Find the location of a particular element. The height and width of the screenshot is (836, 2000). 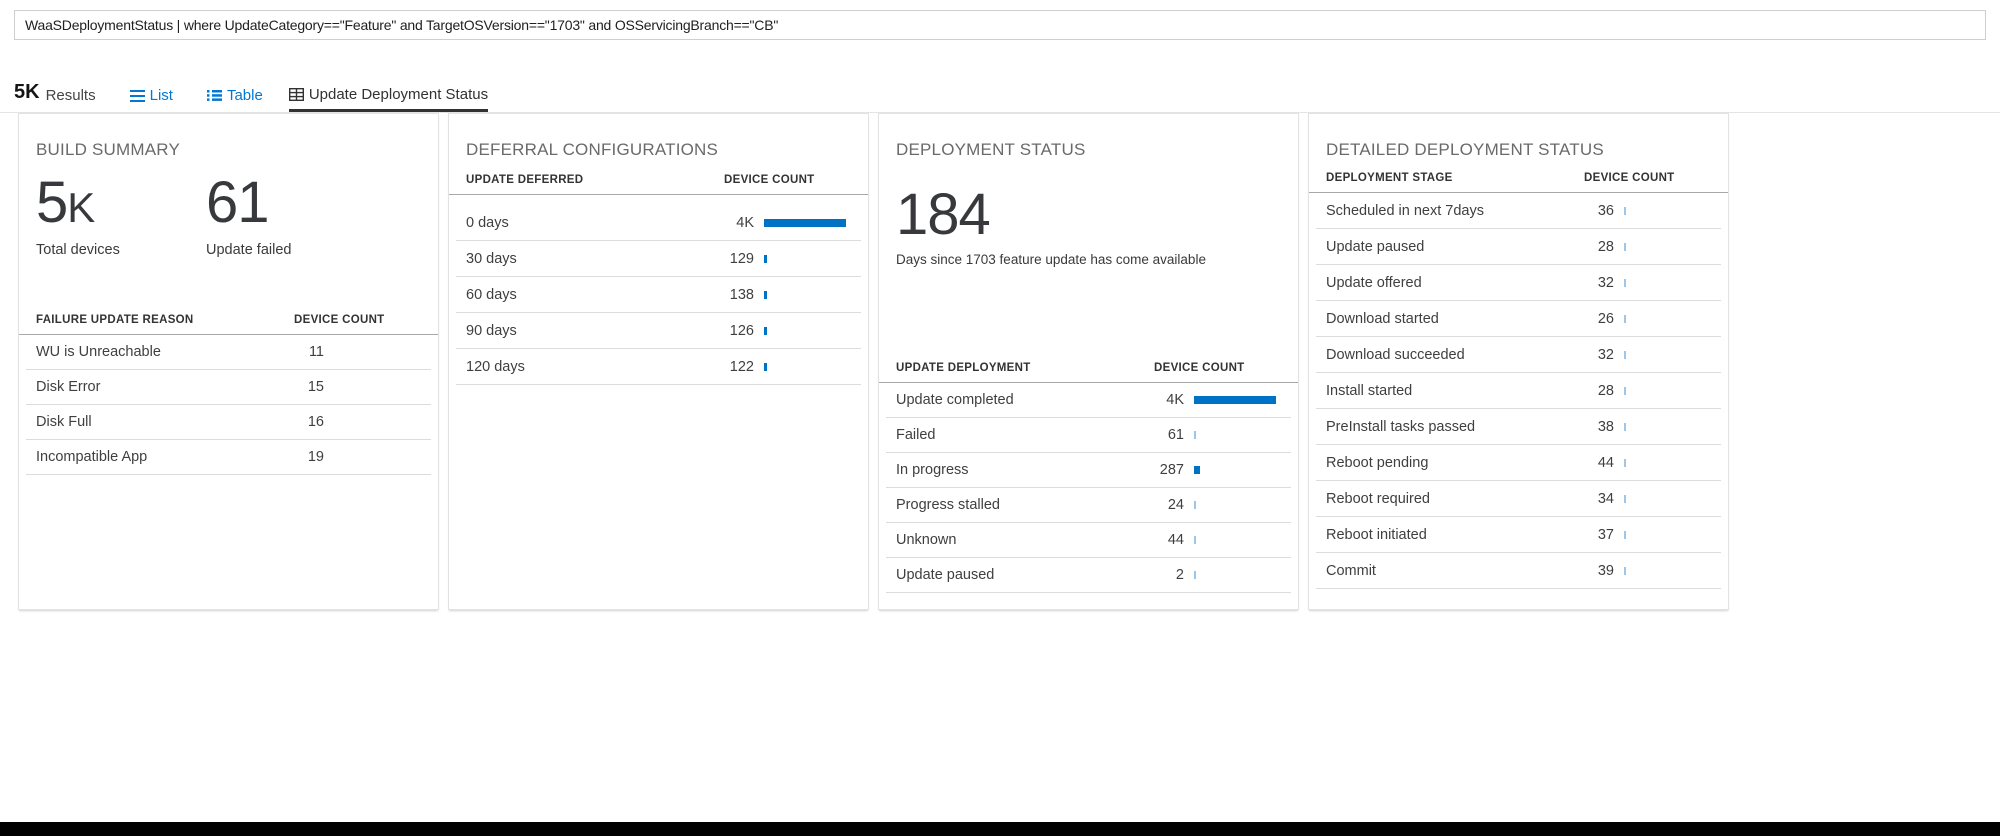

row-count: 287 is located at coordinates (1171, 470).